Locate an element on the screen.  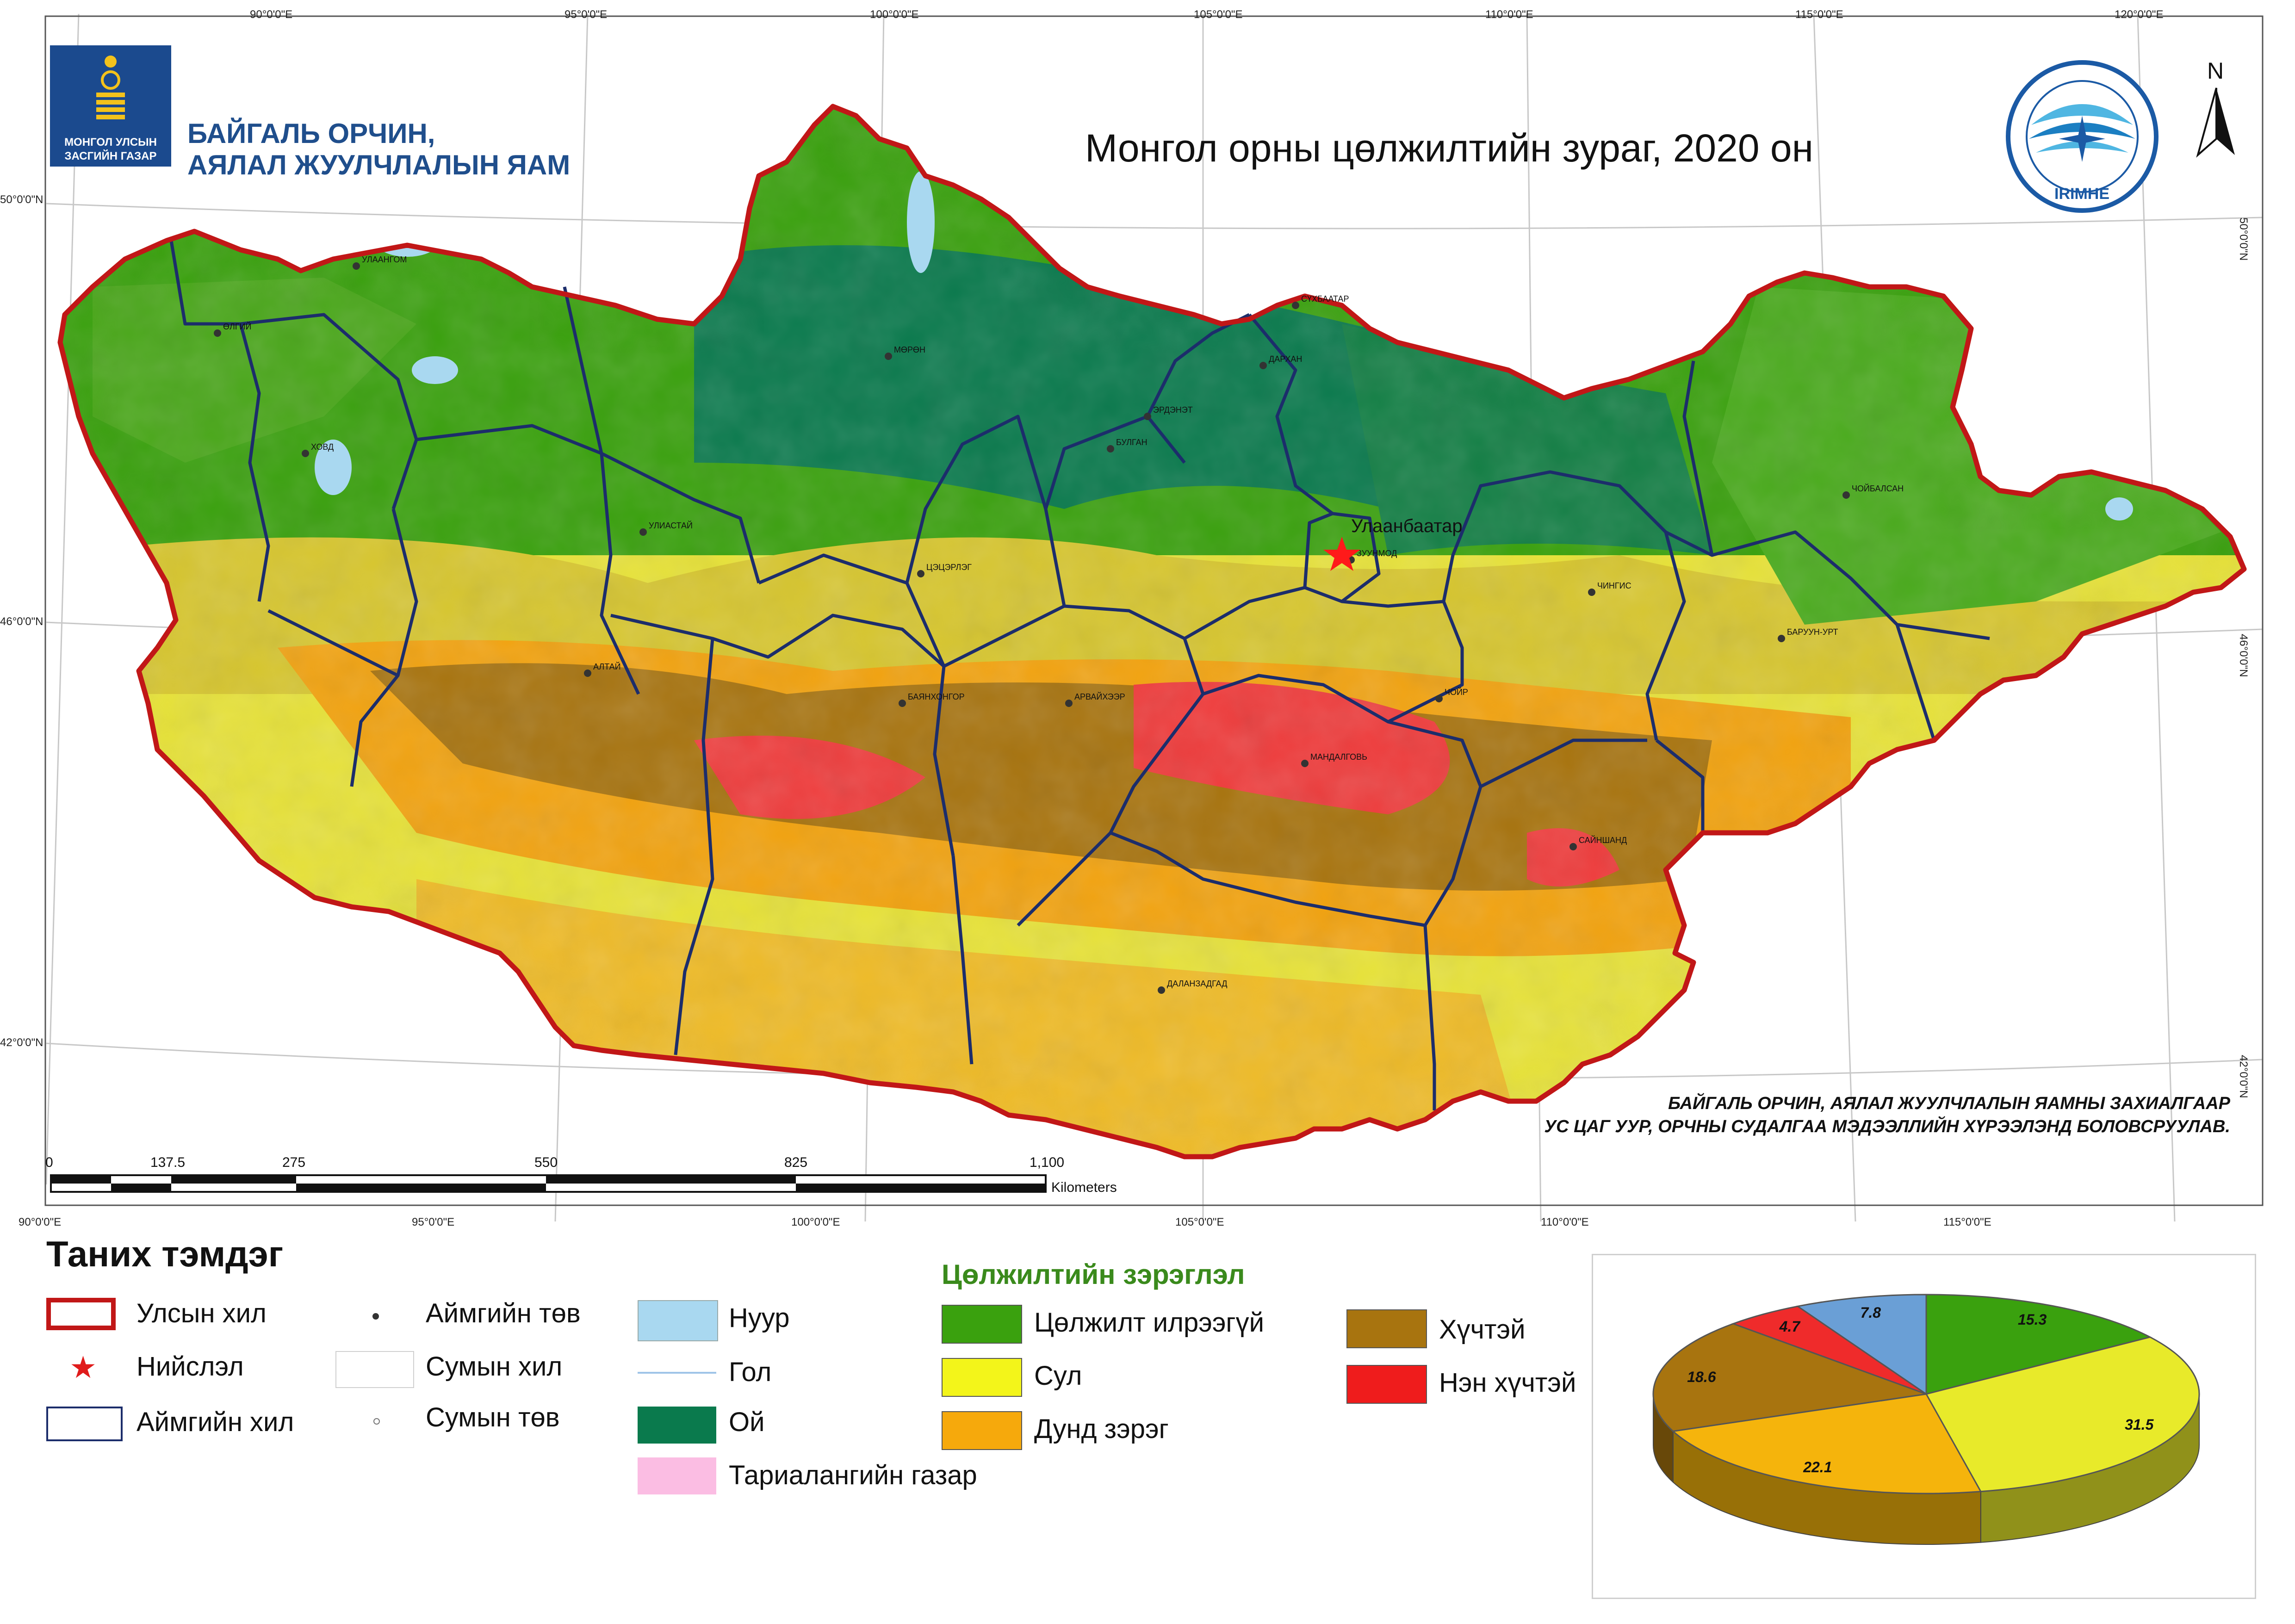
ministry-name: БАЙГАЛЬ ОРЧИН, АЯЛАЛ ЖУУЛЧЛАЛЫН ЯАМ is located at coordinates (396, 149).